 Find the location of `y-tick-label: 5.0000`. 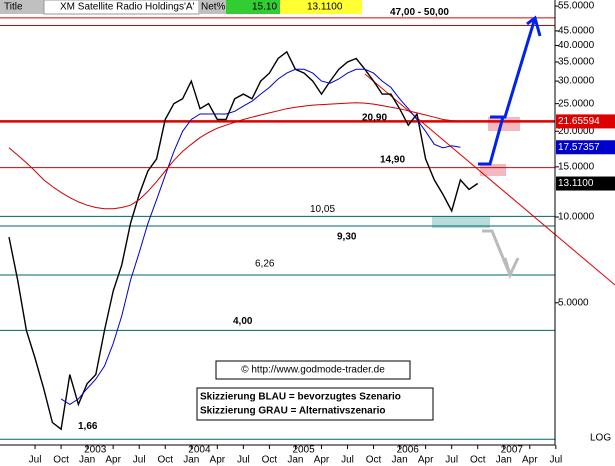

y-tick-label: 5.0000 is located at coordinates (573, 302).